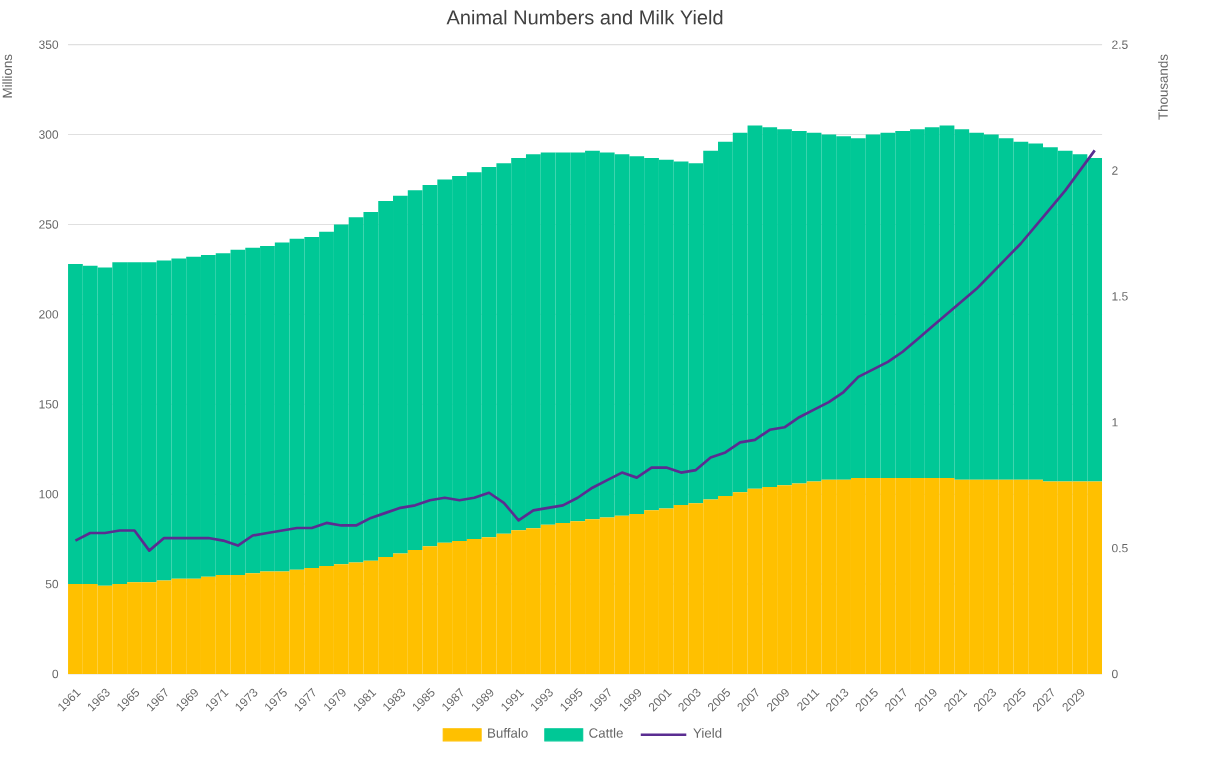  What do you see at coordinates (584, 17) in the screenshot?
I see `chart-title: Animal Numbers and Milk Yield` at bounding box center [584, 17].